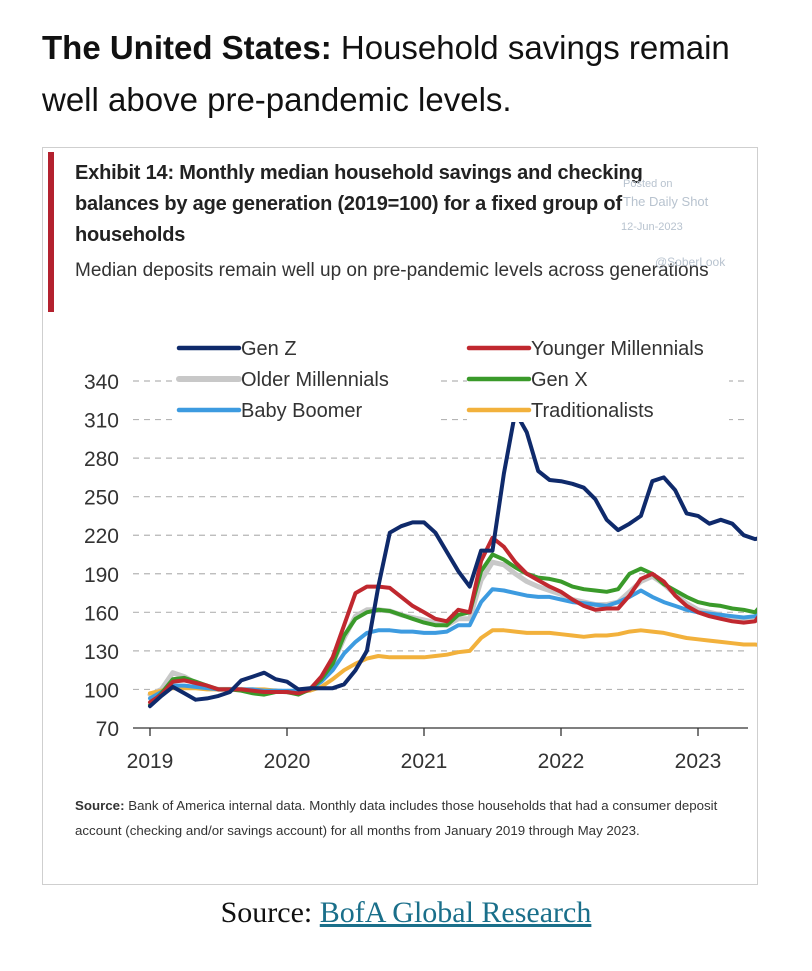  I want to click on legend-label-younger-millennials: Younger Millennials, so click(617, 349).